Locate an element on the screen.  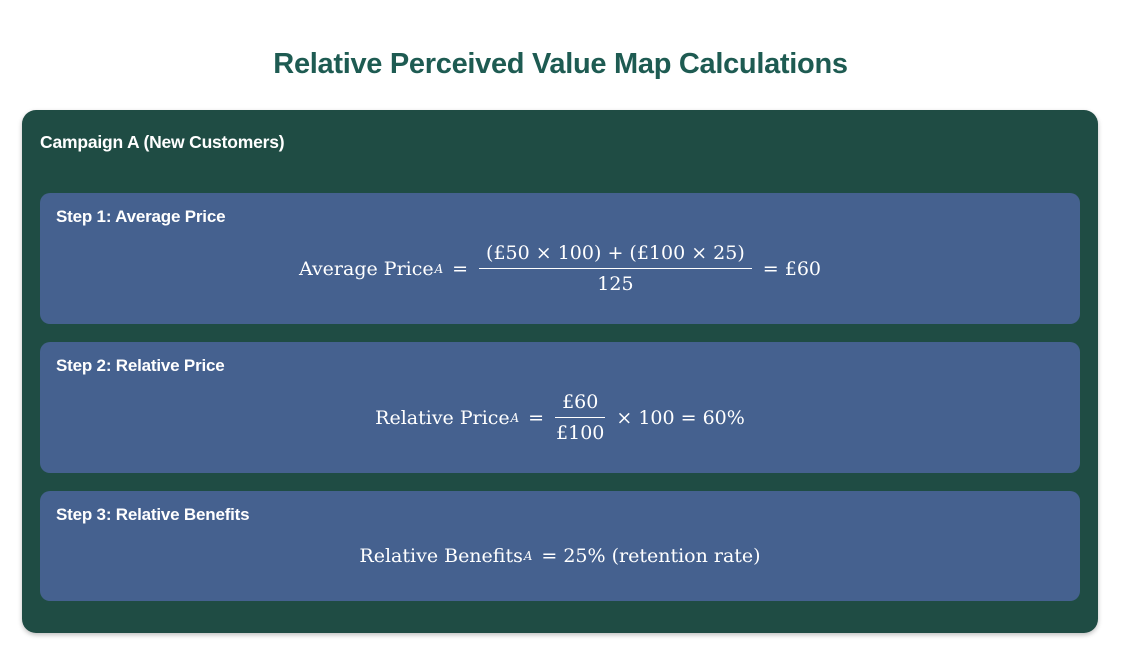
fraction: £60 £100 is located at coordinates (580, 417).